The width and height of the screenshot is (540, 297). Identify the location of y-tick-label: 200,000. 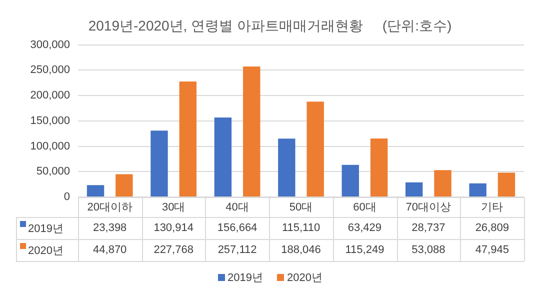
(50, 96).